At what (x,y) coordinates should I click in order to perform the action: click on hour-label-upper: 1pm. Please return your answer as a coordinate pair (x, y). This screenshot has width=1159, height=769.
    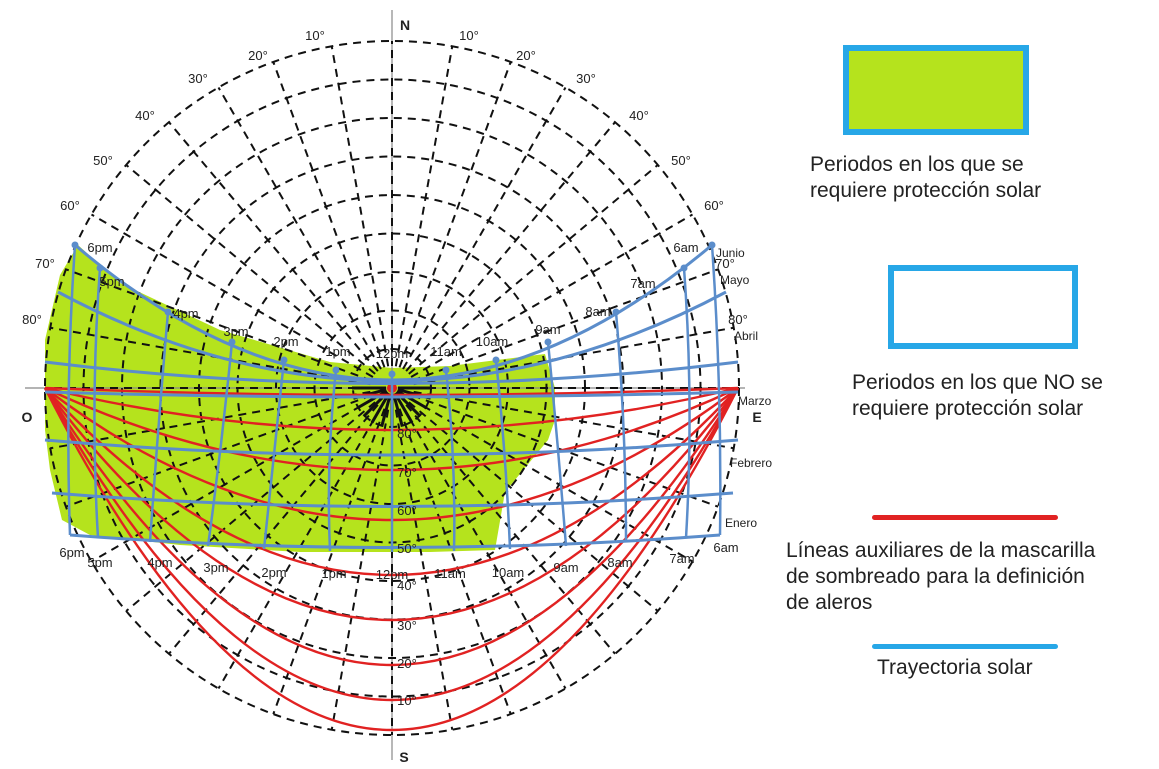
    Looking at the image, I should click on (337, 351).